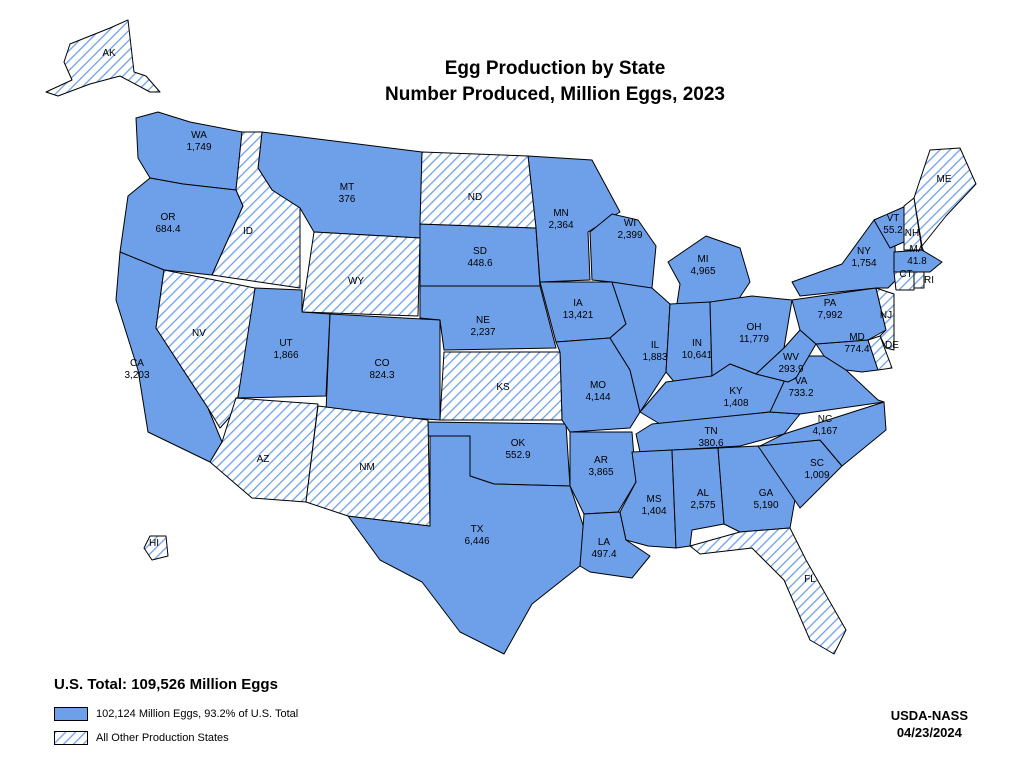 This screenshot has height=768, width=1024. What do you see at coordinates (167, 223) in the screenshot?
I see `state-label-or: OR 684.4` at bounding box center [167, 223].